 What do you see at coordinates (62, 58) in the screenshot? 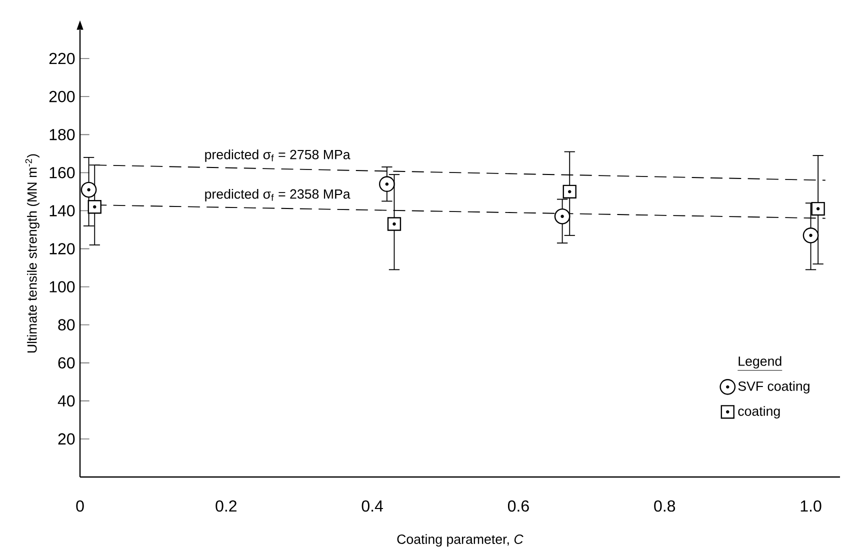
I see `y-tick-label: 220` at bounding box center [62, 58].